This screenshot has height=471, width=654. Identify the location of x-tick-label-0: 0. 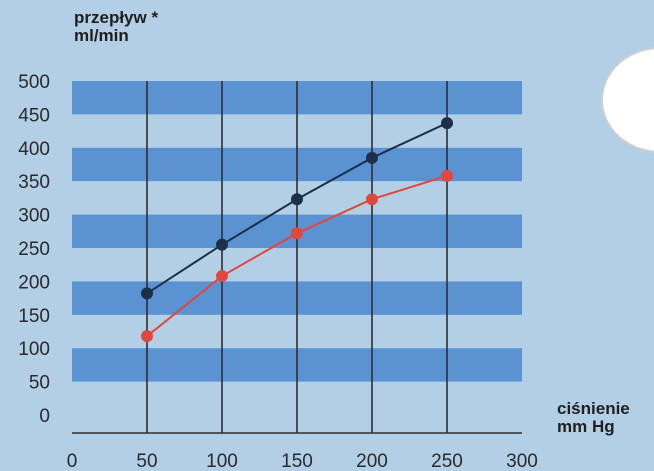
(72, 461).